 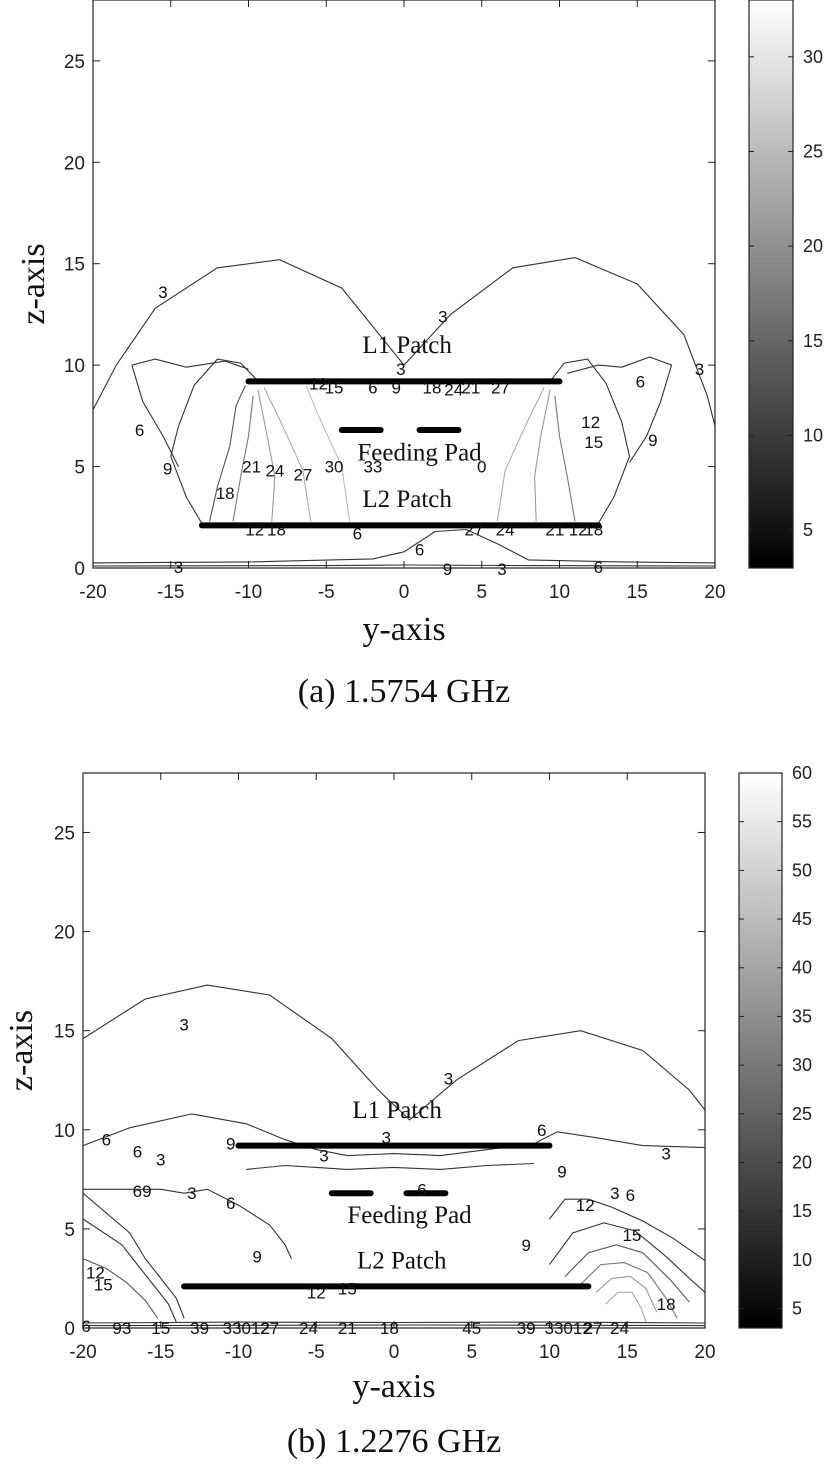 What do you see at coordinates (199, 1328) in the screenshot?
I see `contour-label: 39` at bounding box center [199, 1328].